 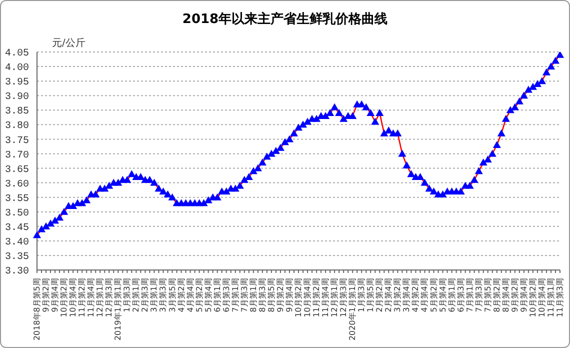 What do you see at coordinates (407, 295) in the screenshot?
I see `x-tick-label: 3月第4周` at bounding box center [407, 295].